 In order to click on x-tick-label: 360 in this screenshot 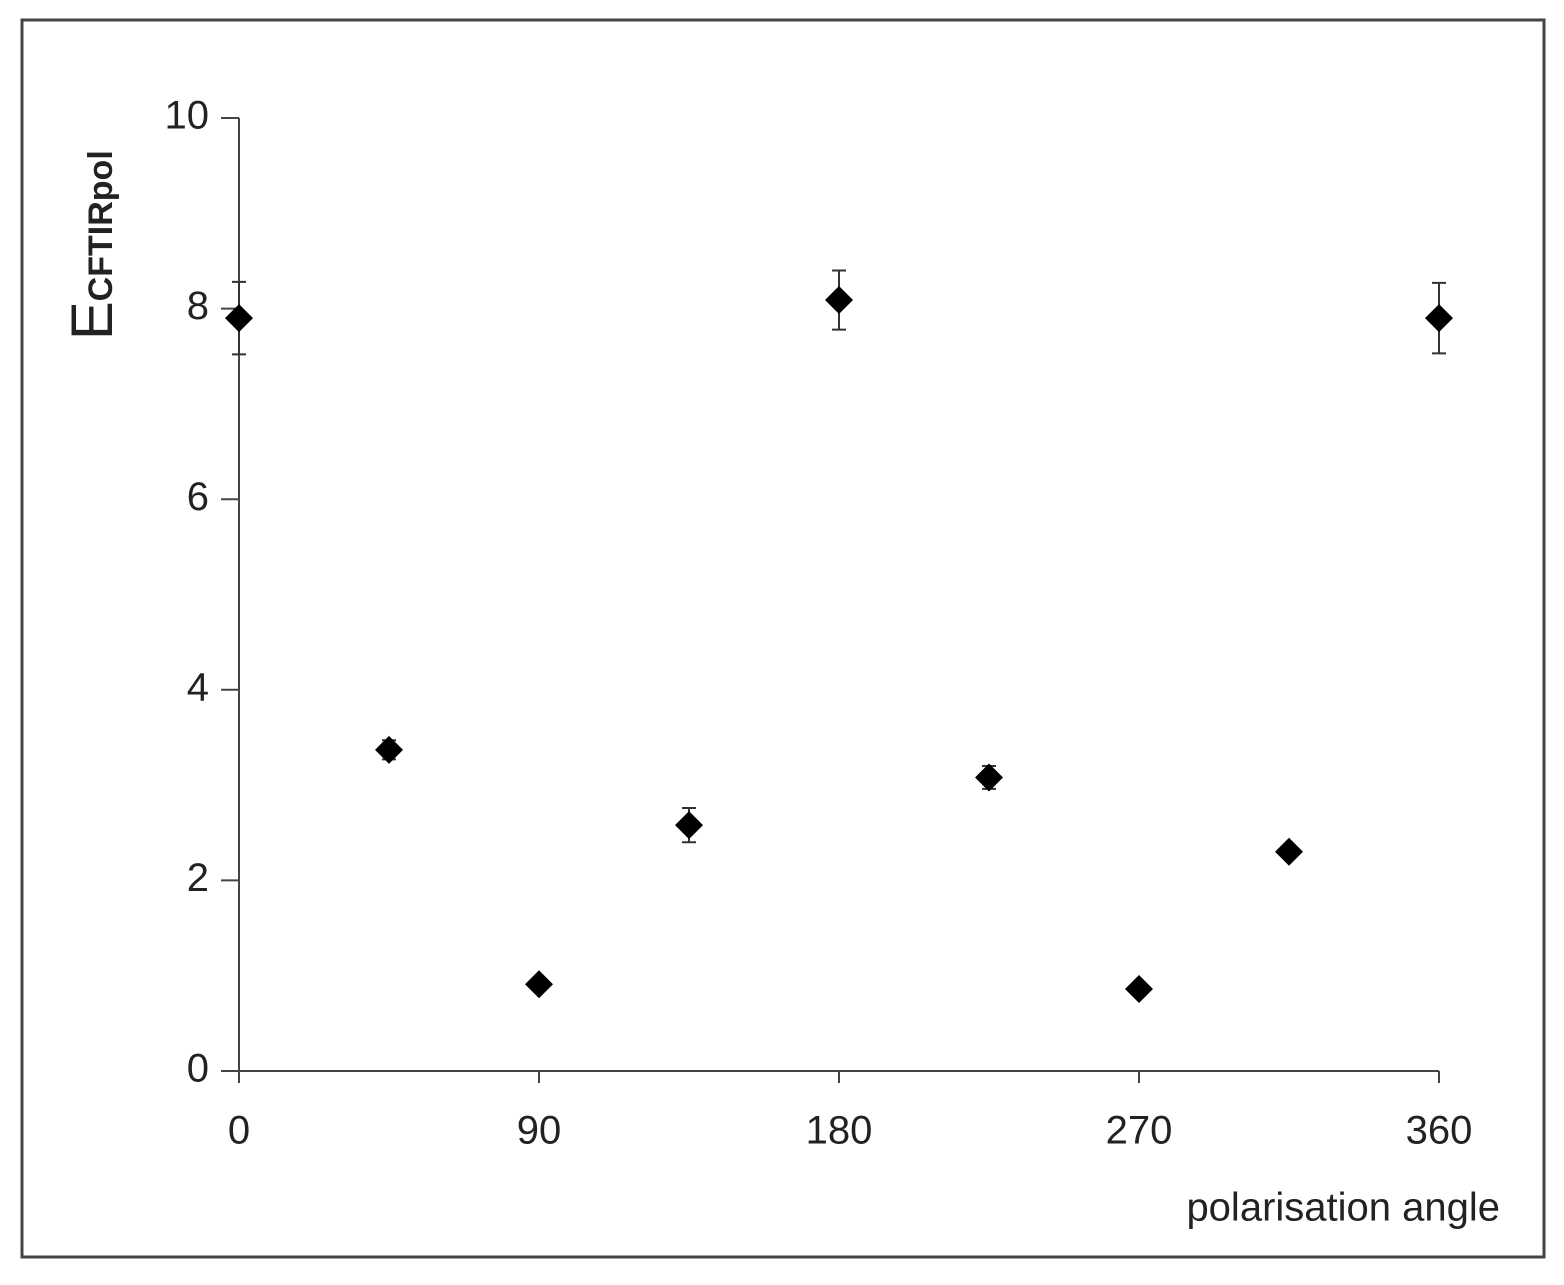, I will do `click(1439, 1131)`.